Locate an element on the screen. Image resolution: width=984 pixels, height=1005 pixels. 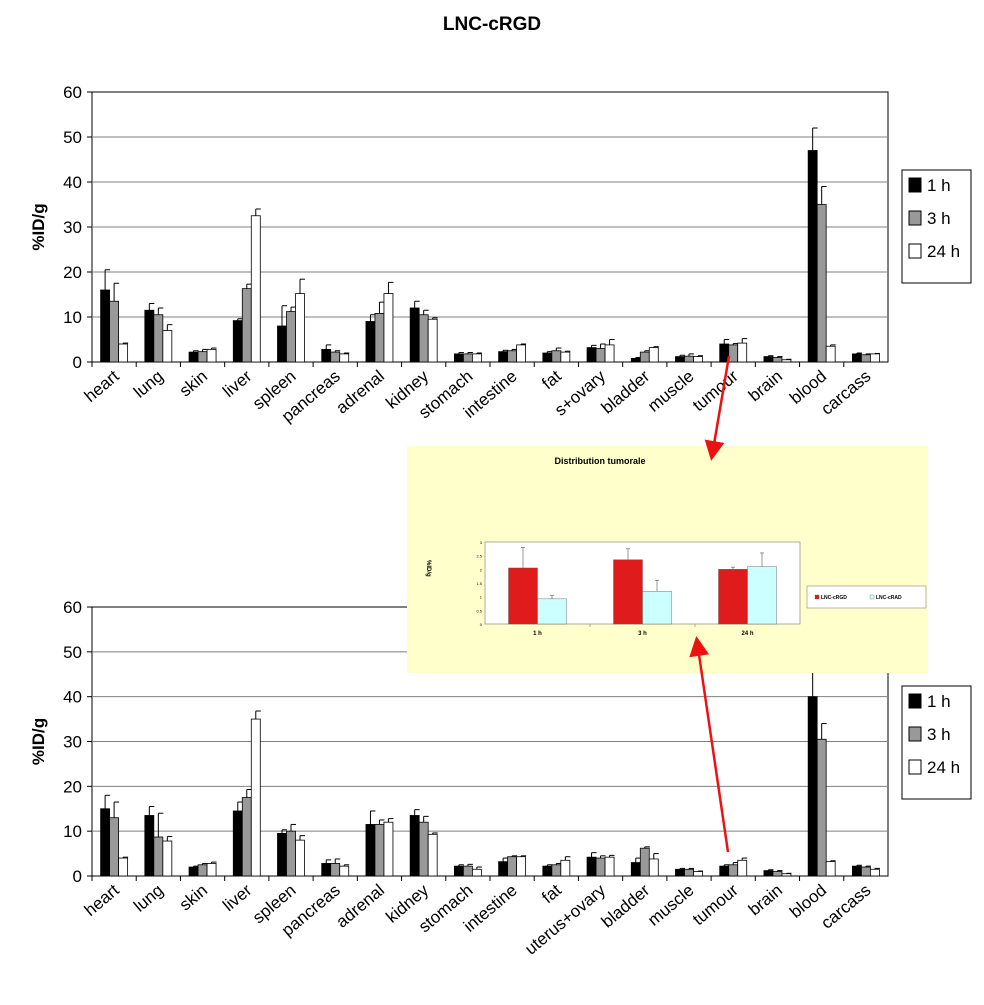
inset-x-tick-label: 24 h is located at coordinates (747, 634).